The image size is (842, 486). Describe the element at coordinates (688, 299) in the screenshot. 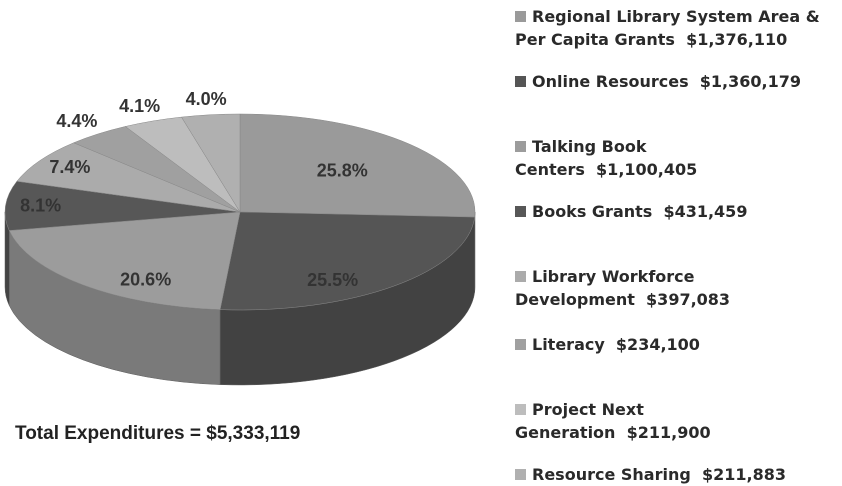

I see `legend-amount: $397,083` at that location.